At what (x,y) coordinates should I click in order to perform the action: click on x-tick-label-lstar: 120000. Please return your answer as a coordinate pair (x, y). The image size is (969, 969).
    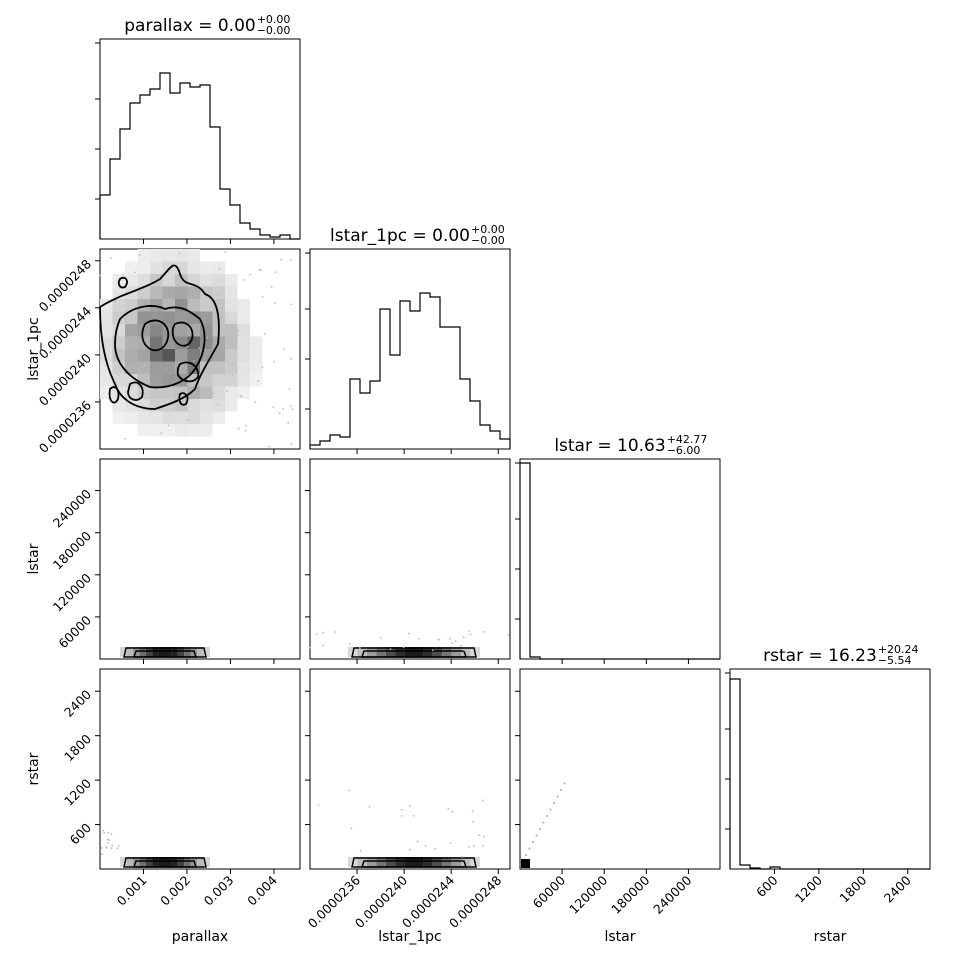
    Looking at the image, I should click on (588, 894).